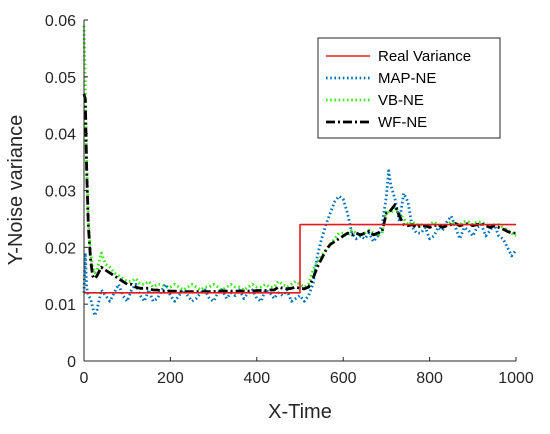 The width and height of the screenshot is (550, 434). Describe the element at coordinates (71, 362) in the screenshot. I see `y-tick-label: 0` at that location.